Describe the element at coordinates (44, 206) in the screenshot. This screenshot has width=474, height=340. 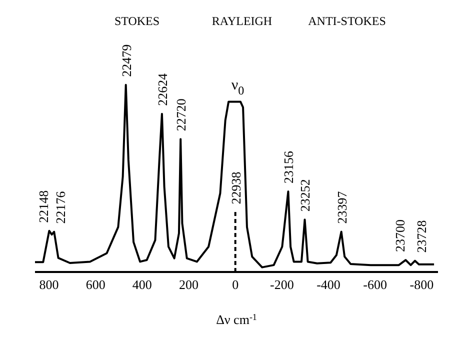
I see `annotation: 22148` at that location.